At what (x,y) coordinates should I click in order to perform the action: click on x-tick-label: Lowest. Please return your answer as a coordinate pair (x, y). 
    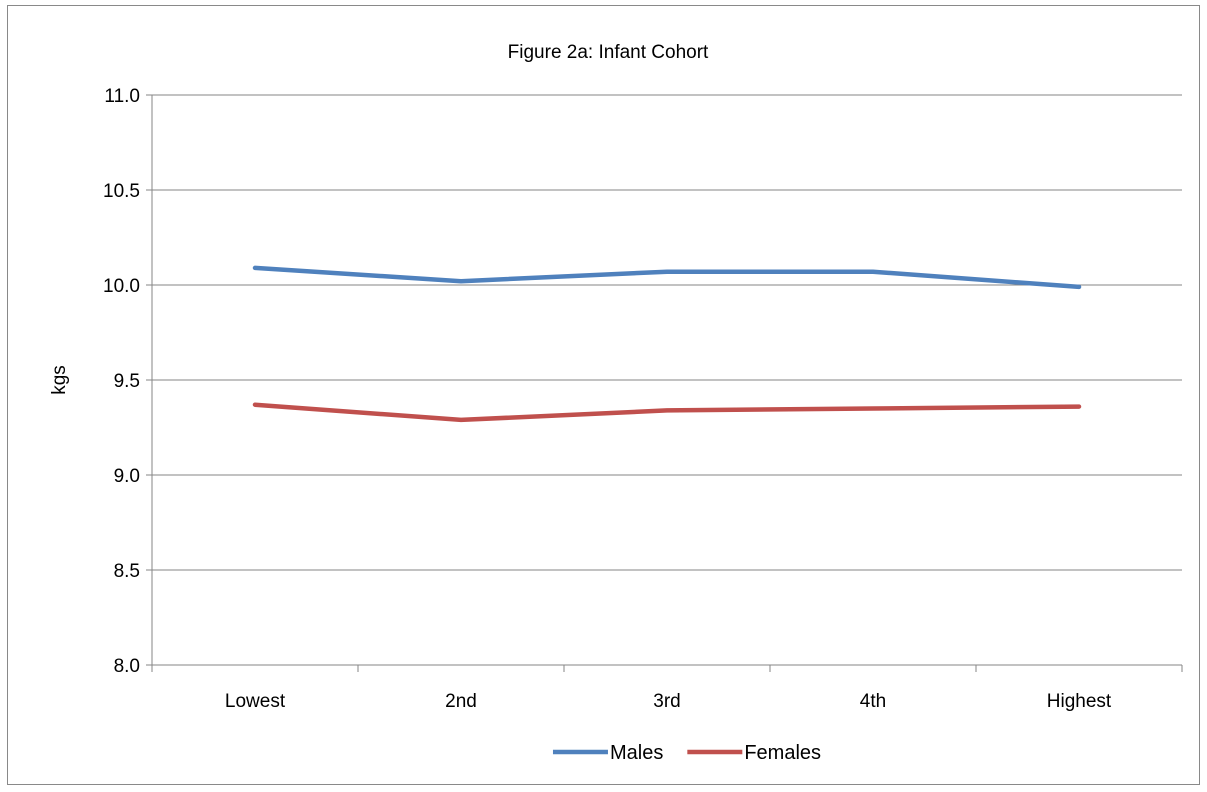
    Looking at the image, I should click on (255, 701).